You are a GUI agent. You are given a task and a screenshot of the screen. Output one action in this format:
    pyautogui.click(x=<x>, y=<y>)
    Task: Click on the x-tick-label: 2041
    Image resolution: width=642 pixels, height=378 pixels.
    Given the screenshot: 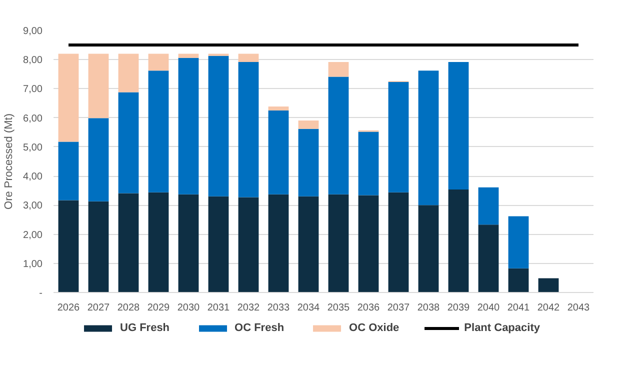 What is the action you would take?
    pyautogui.click(x=518, y=308)
    